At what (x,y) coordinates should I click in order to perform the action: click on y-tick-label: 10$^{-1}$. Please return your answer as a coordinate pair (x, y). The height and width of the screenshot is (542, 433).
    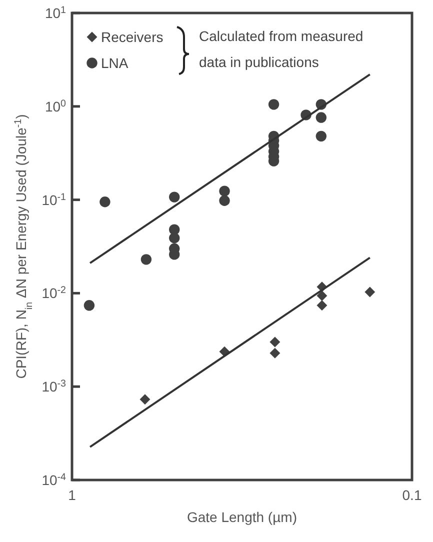
    Looking at the image, I should click on (54, 199).